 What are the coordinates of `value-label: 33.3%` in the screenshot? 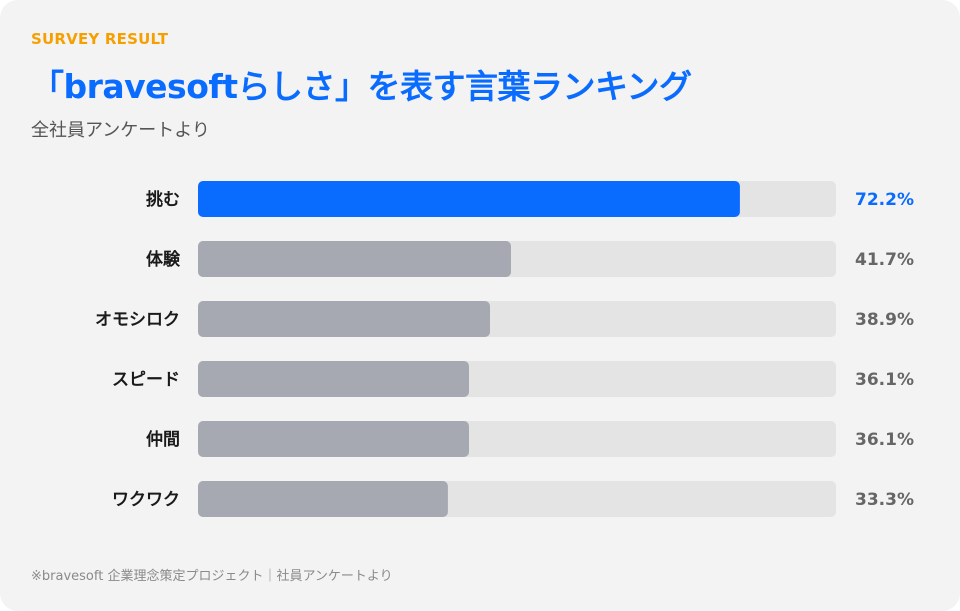 It's located at (884, 500).